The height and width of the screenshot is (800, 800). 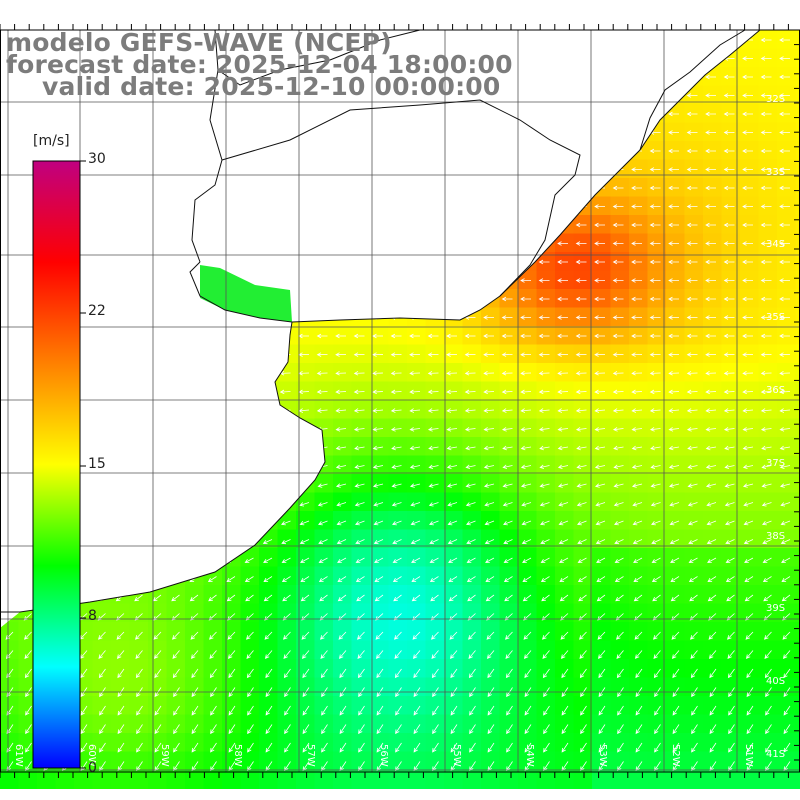 What do you see at coordinates (775, 99) in the screenshot?
I see `latitude-label: 32S` at bounding box center [775, 99].